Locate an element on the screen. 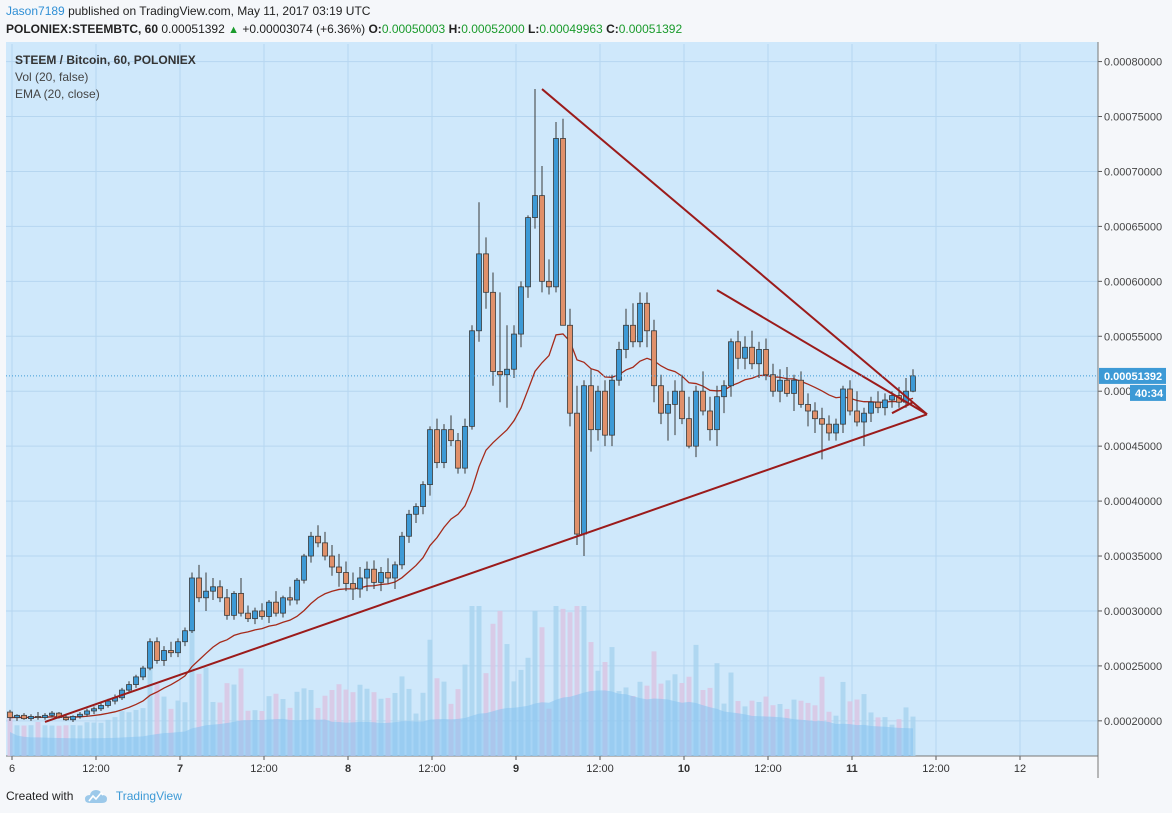 This screenshot has height=813, width=1172. volume-ma-area is located at coordinates (461, 723).